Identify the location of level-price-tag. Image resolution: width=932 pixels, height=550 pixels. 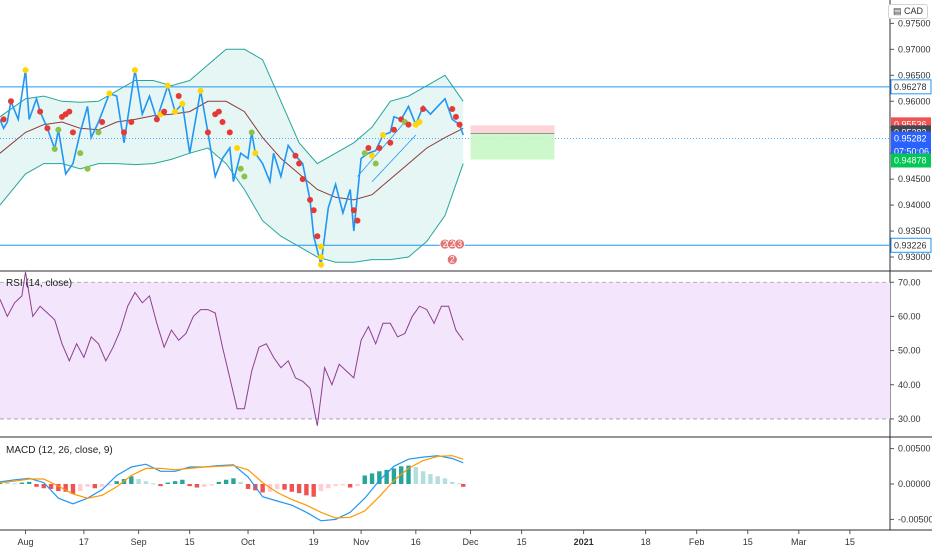
(911, 245).